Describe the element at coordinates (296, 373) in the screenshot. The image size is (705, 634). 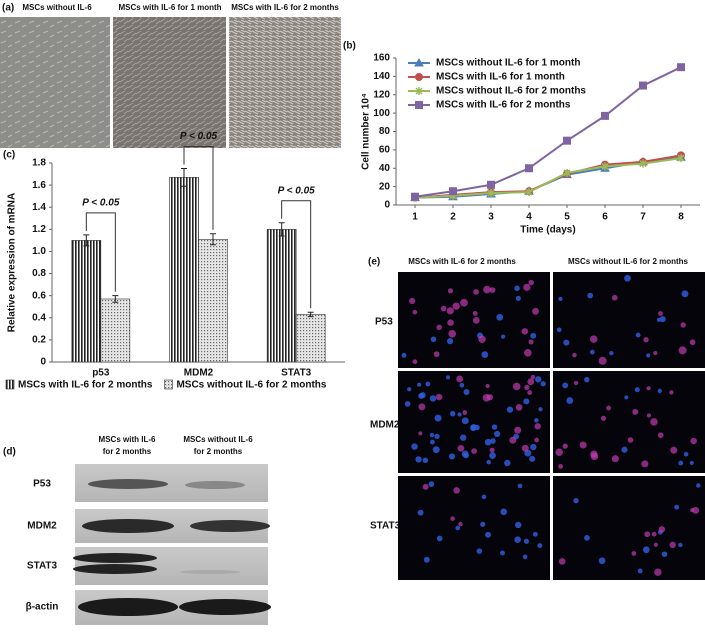
I see `x-tick-label: STAT3` at that location.